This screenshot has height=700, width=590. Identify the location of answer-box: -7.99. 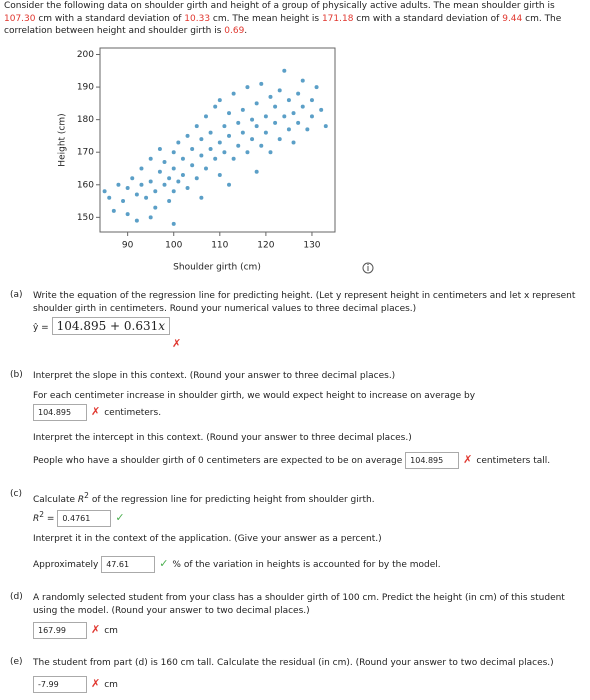
(60, 684).